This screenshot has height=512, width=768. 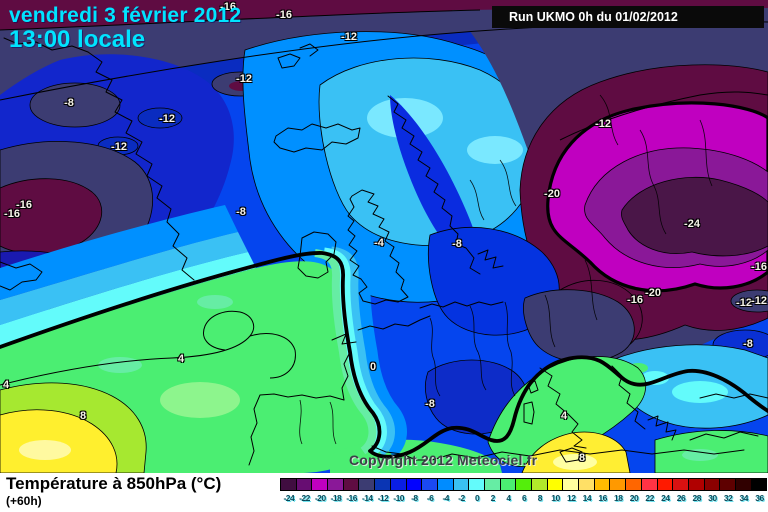 What do you see at coordinates (119, 252) in the screenshot?
I see `region-band-minus4` at bounding box center [119, 252].